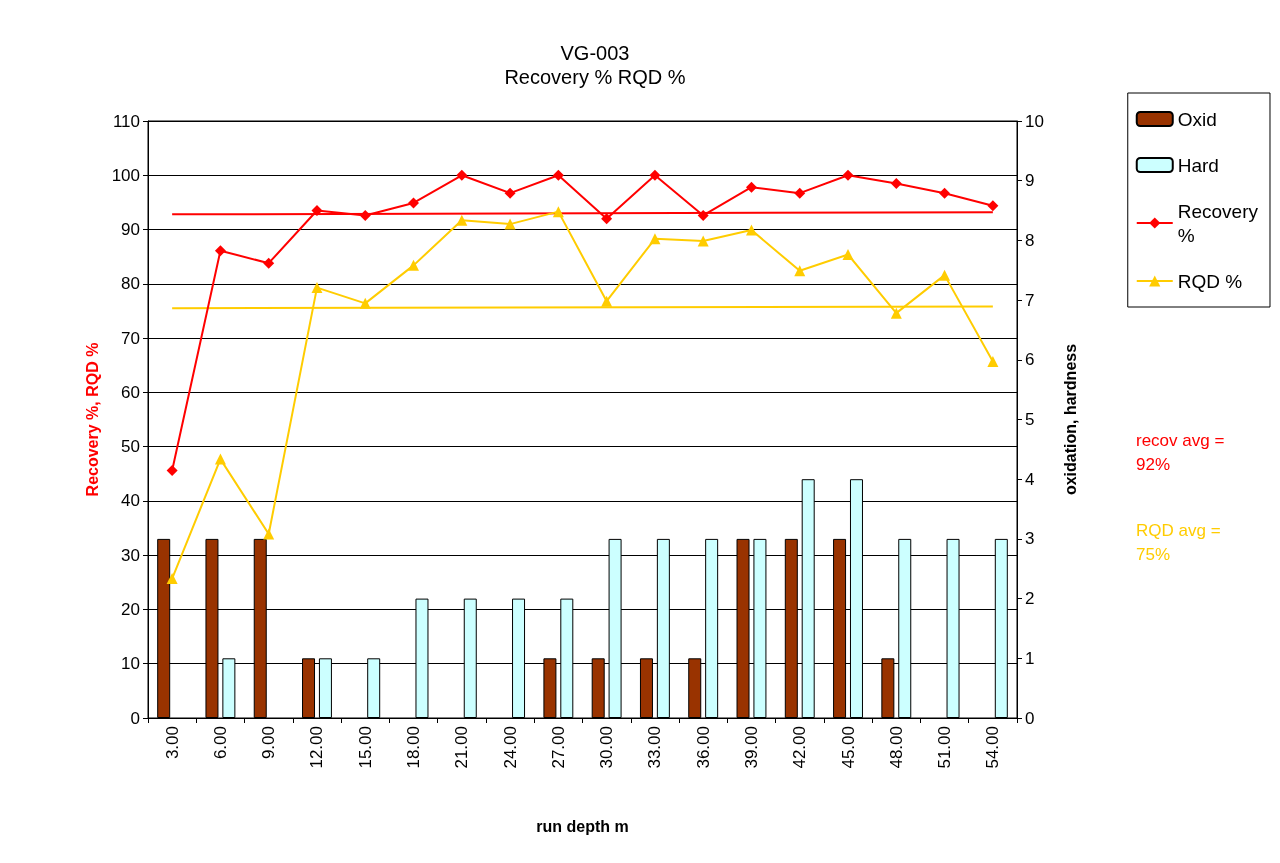  I want to click on text: recov avg = 92%, so click(1180, 452).